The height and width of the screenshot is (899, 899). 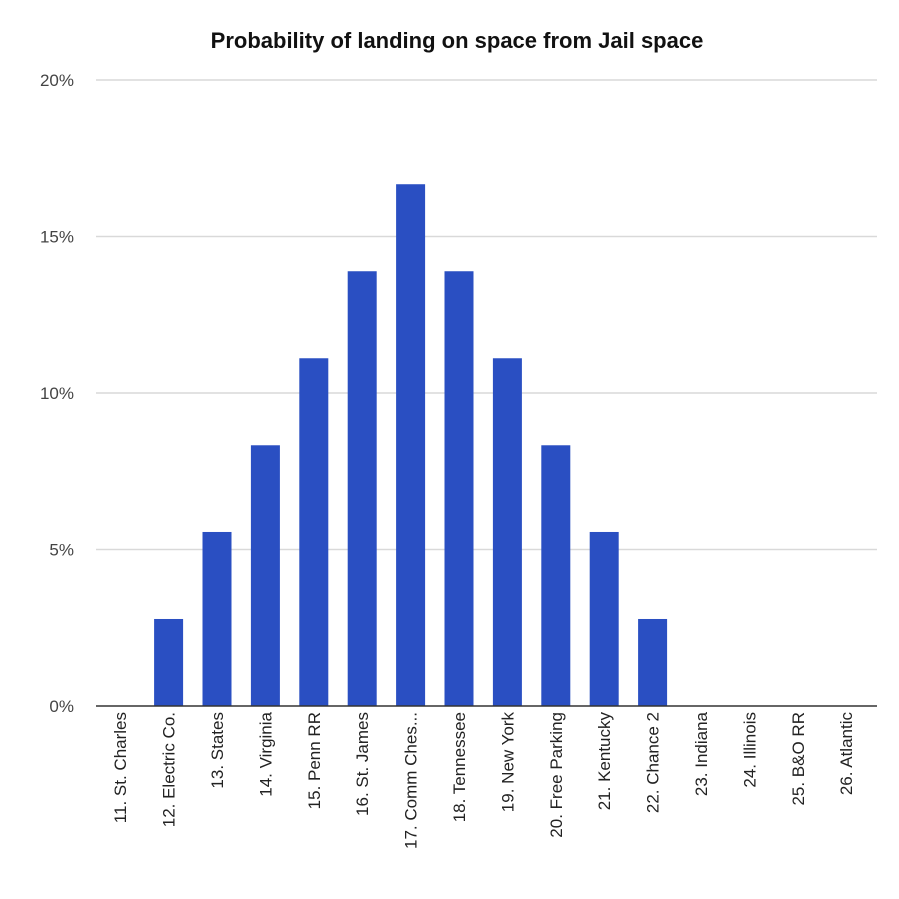 I want to click on x-tick-label: 12. Electric Co., so click(x=169, y=769).